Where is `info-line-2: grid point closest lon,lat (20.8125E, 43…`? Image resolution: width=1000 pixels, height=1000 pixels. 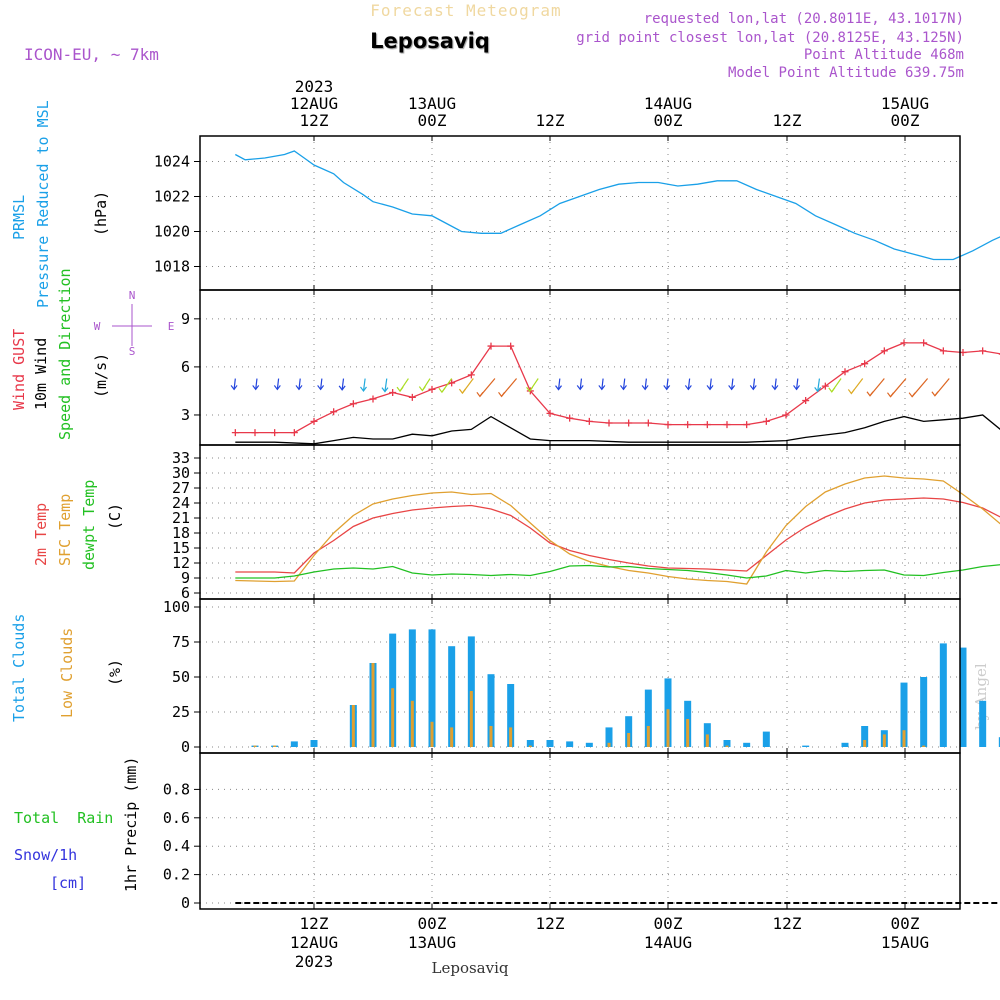
info-line-2: grid point closest lon,lat (20.8125E, 43… is located at coordinates (770, 38).